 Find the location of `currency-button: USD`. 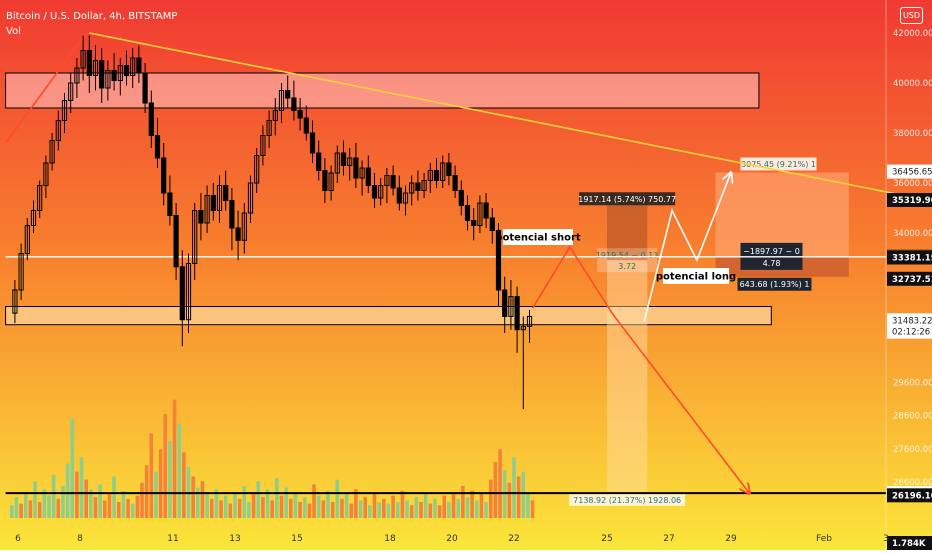

currency-button: USD is located at coordinates (911, 15).